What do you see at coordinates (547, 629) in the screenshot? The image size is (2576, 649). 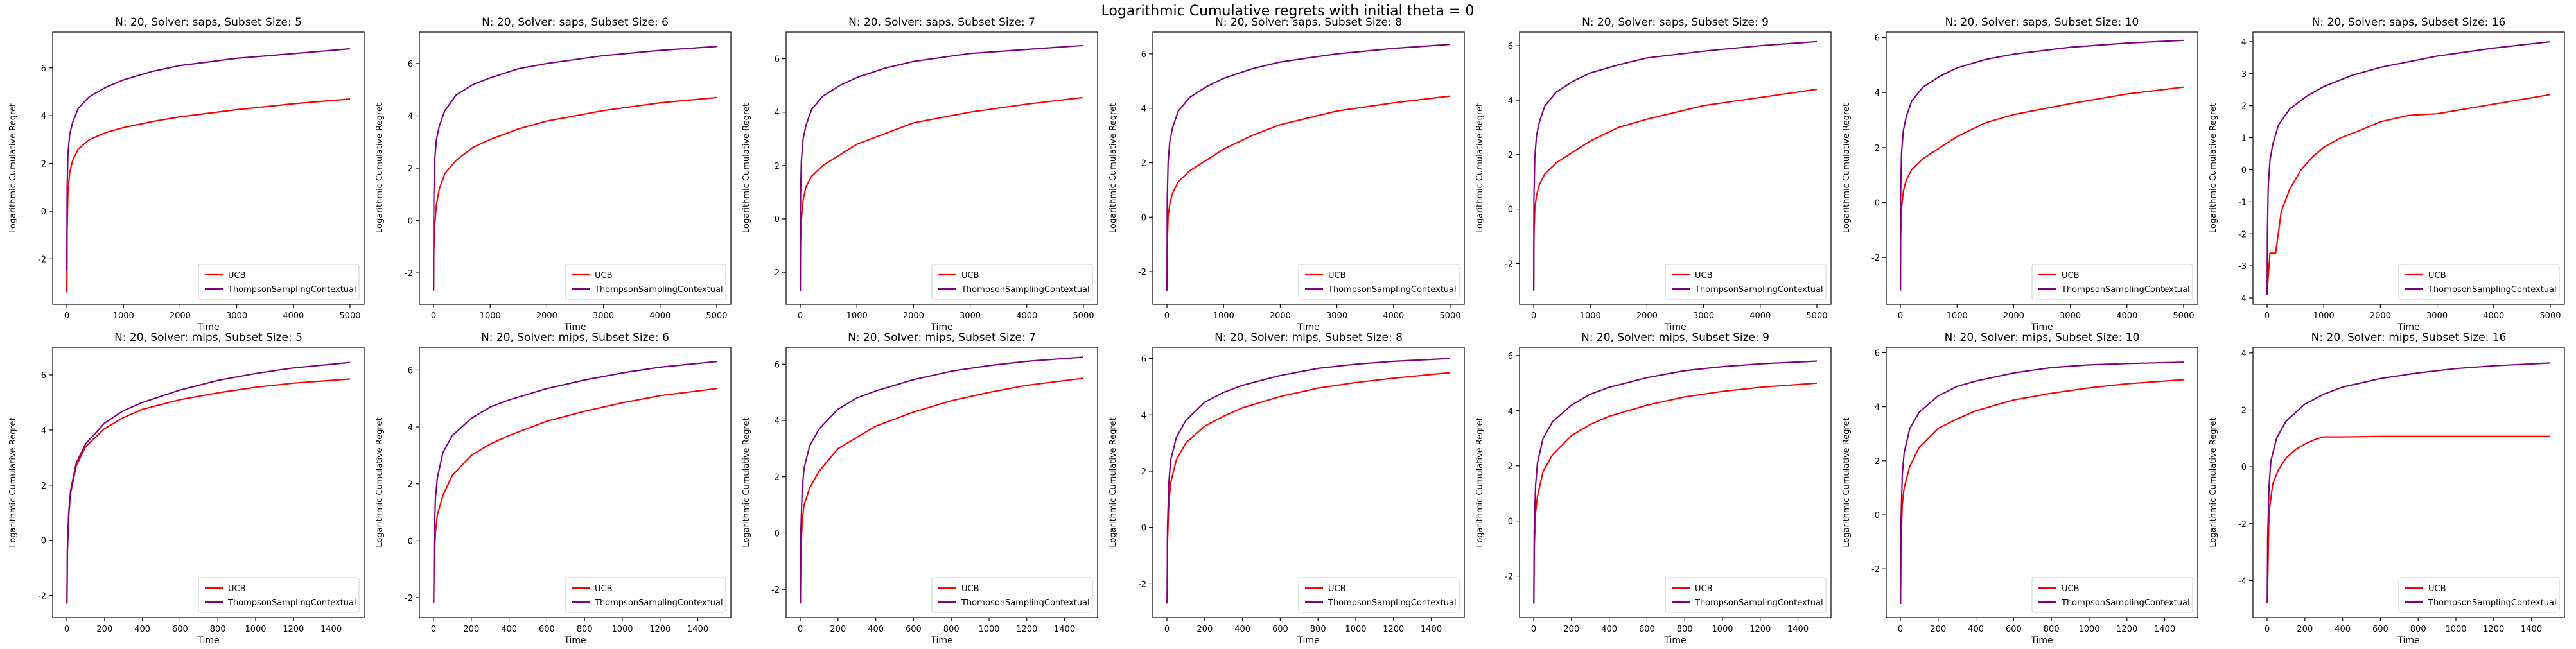 I see `x-tick-label: 600` at bounding box center [547, 629].